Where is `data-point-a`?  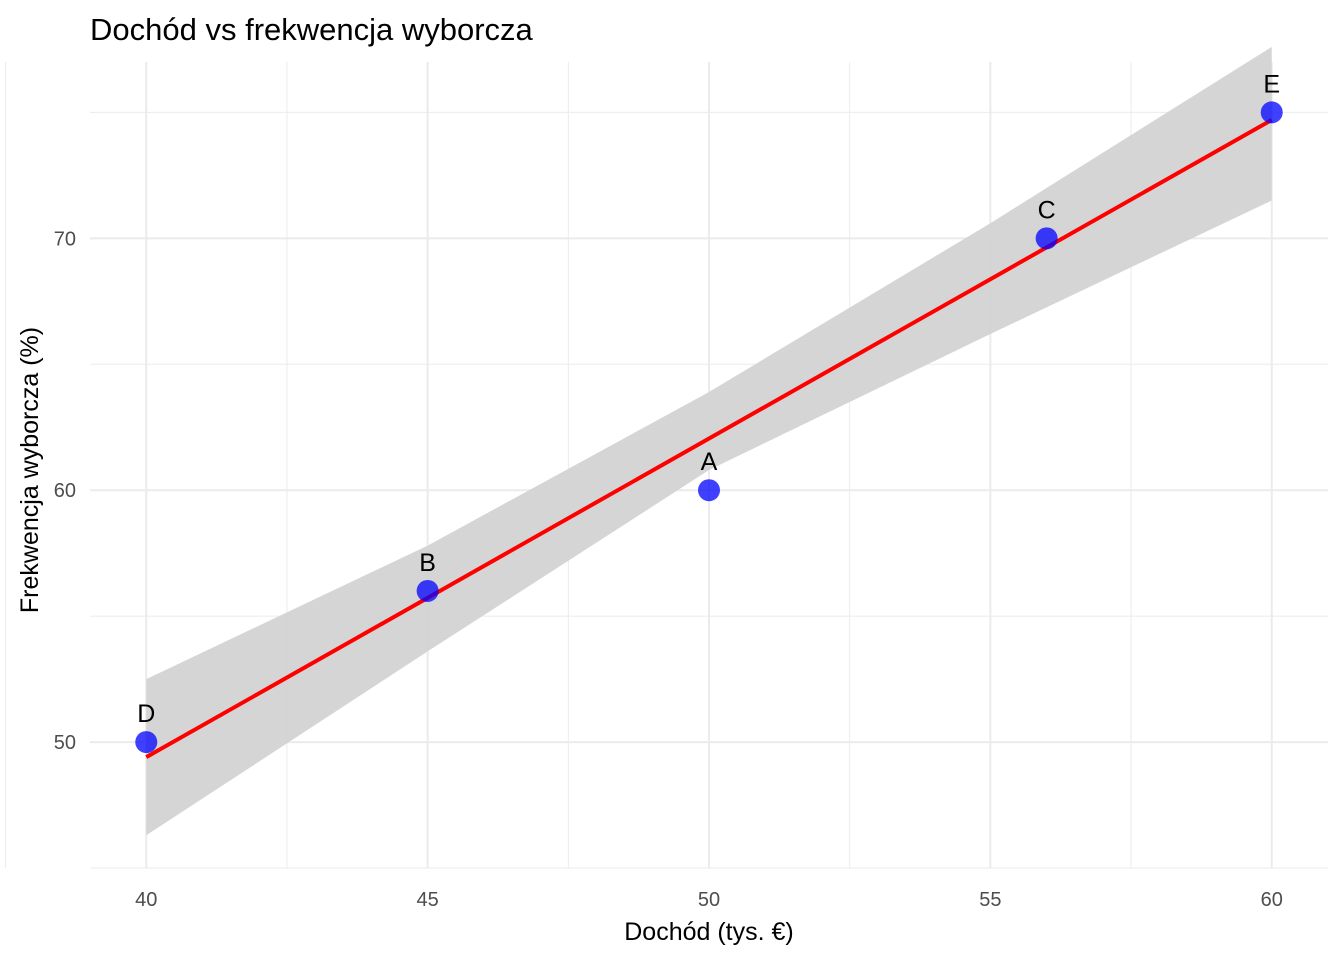 data-point-a is located at coordinates (709, 490).